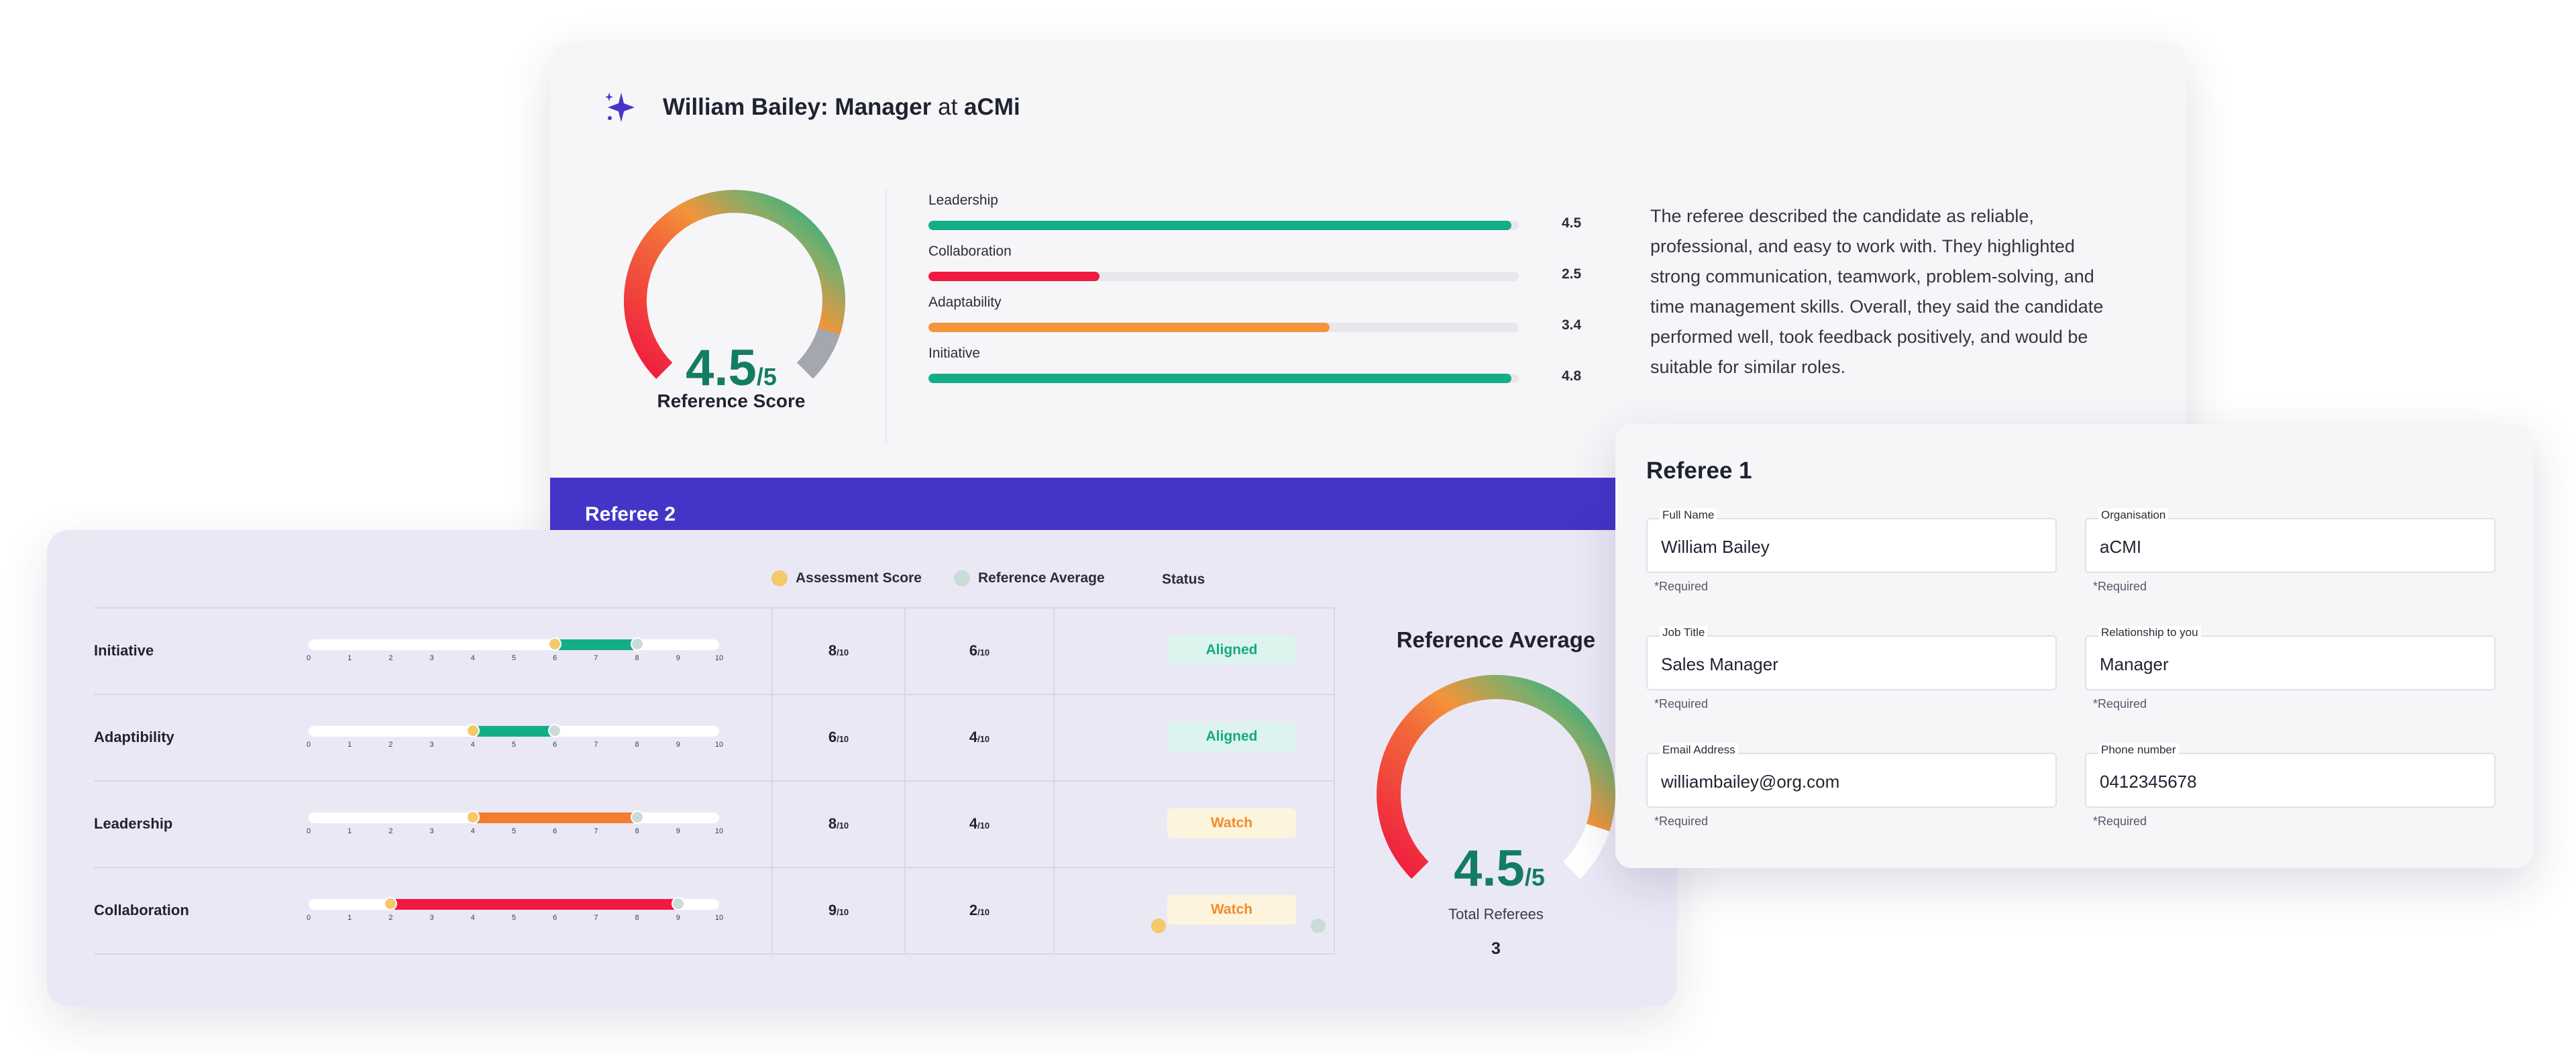 This screenshot has width=2576, height=1054. Describe the element at coordinates (678, 831) in the screenshot. I see `tick-label: 9` at that location.